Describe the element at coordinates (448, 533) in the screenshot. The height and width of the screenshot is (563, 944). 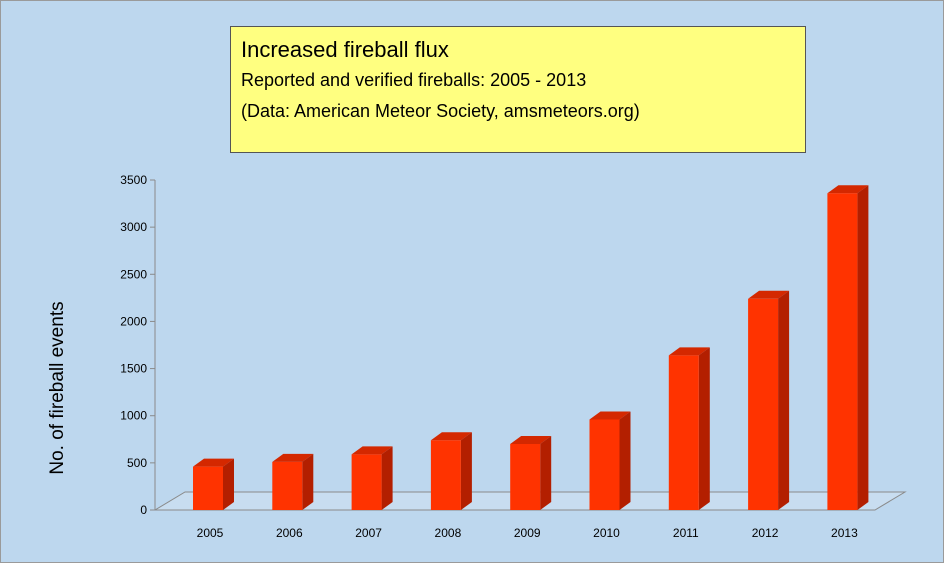
I see `x-tick-label: 2008` at that location.